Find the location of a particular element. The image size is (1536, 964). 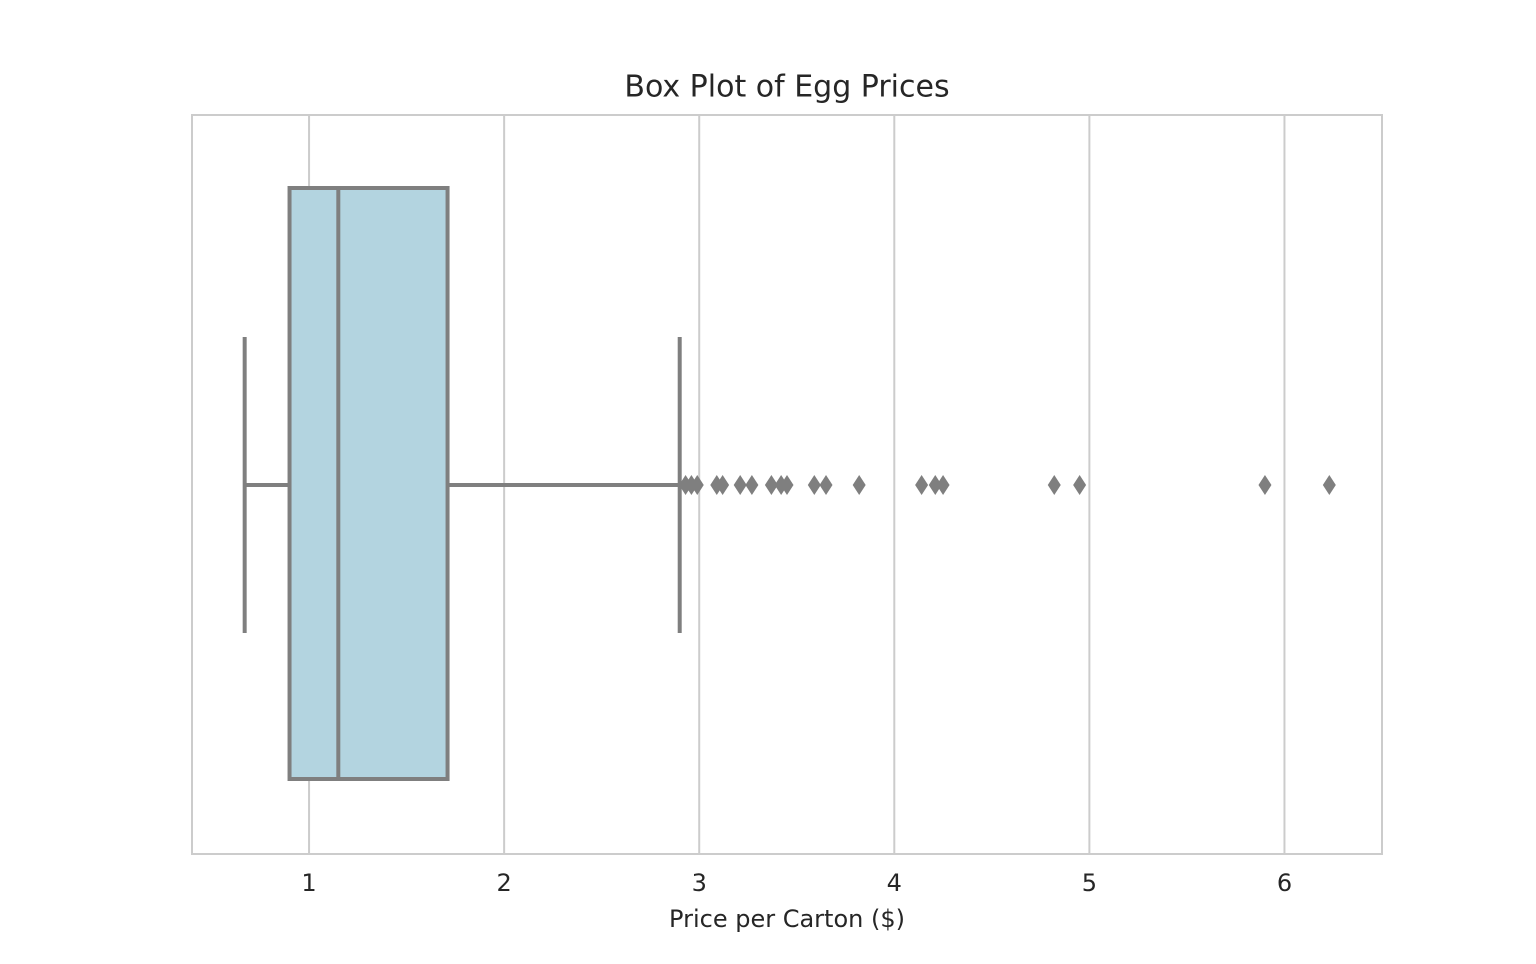

x-tick-label: 3 is located at coordinates (699, 883).